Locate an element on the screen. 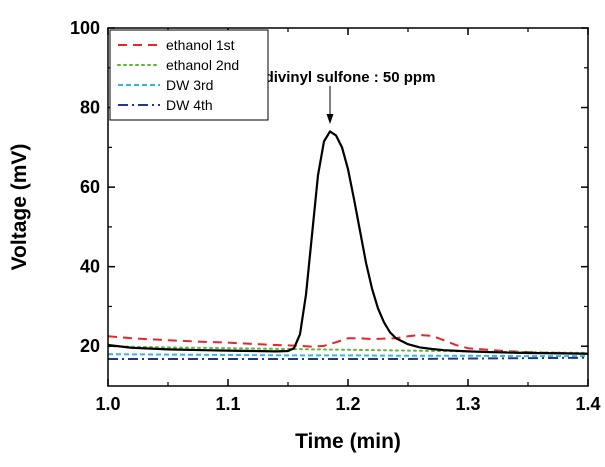 Image resolution: width=605 pixels, height=467 pixels. series-line-ethanol-2nd is located at coordinates (348, 349).